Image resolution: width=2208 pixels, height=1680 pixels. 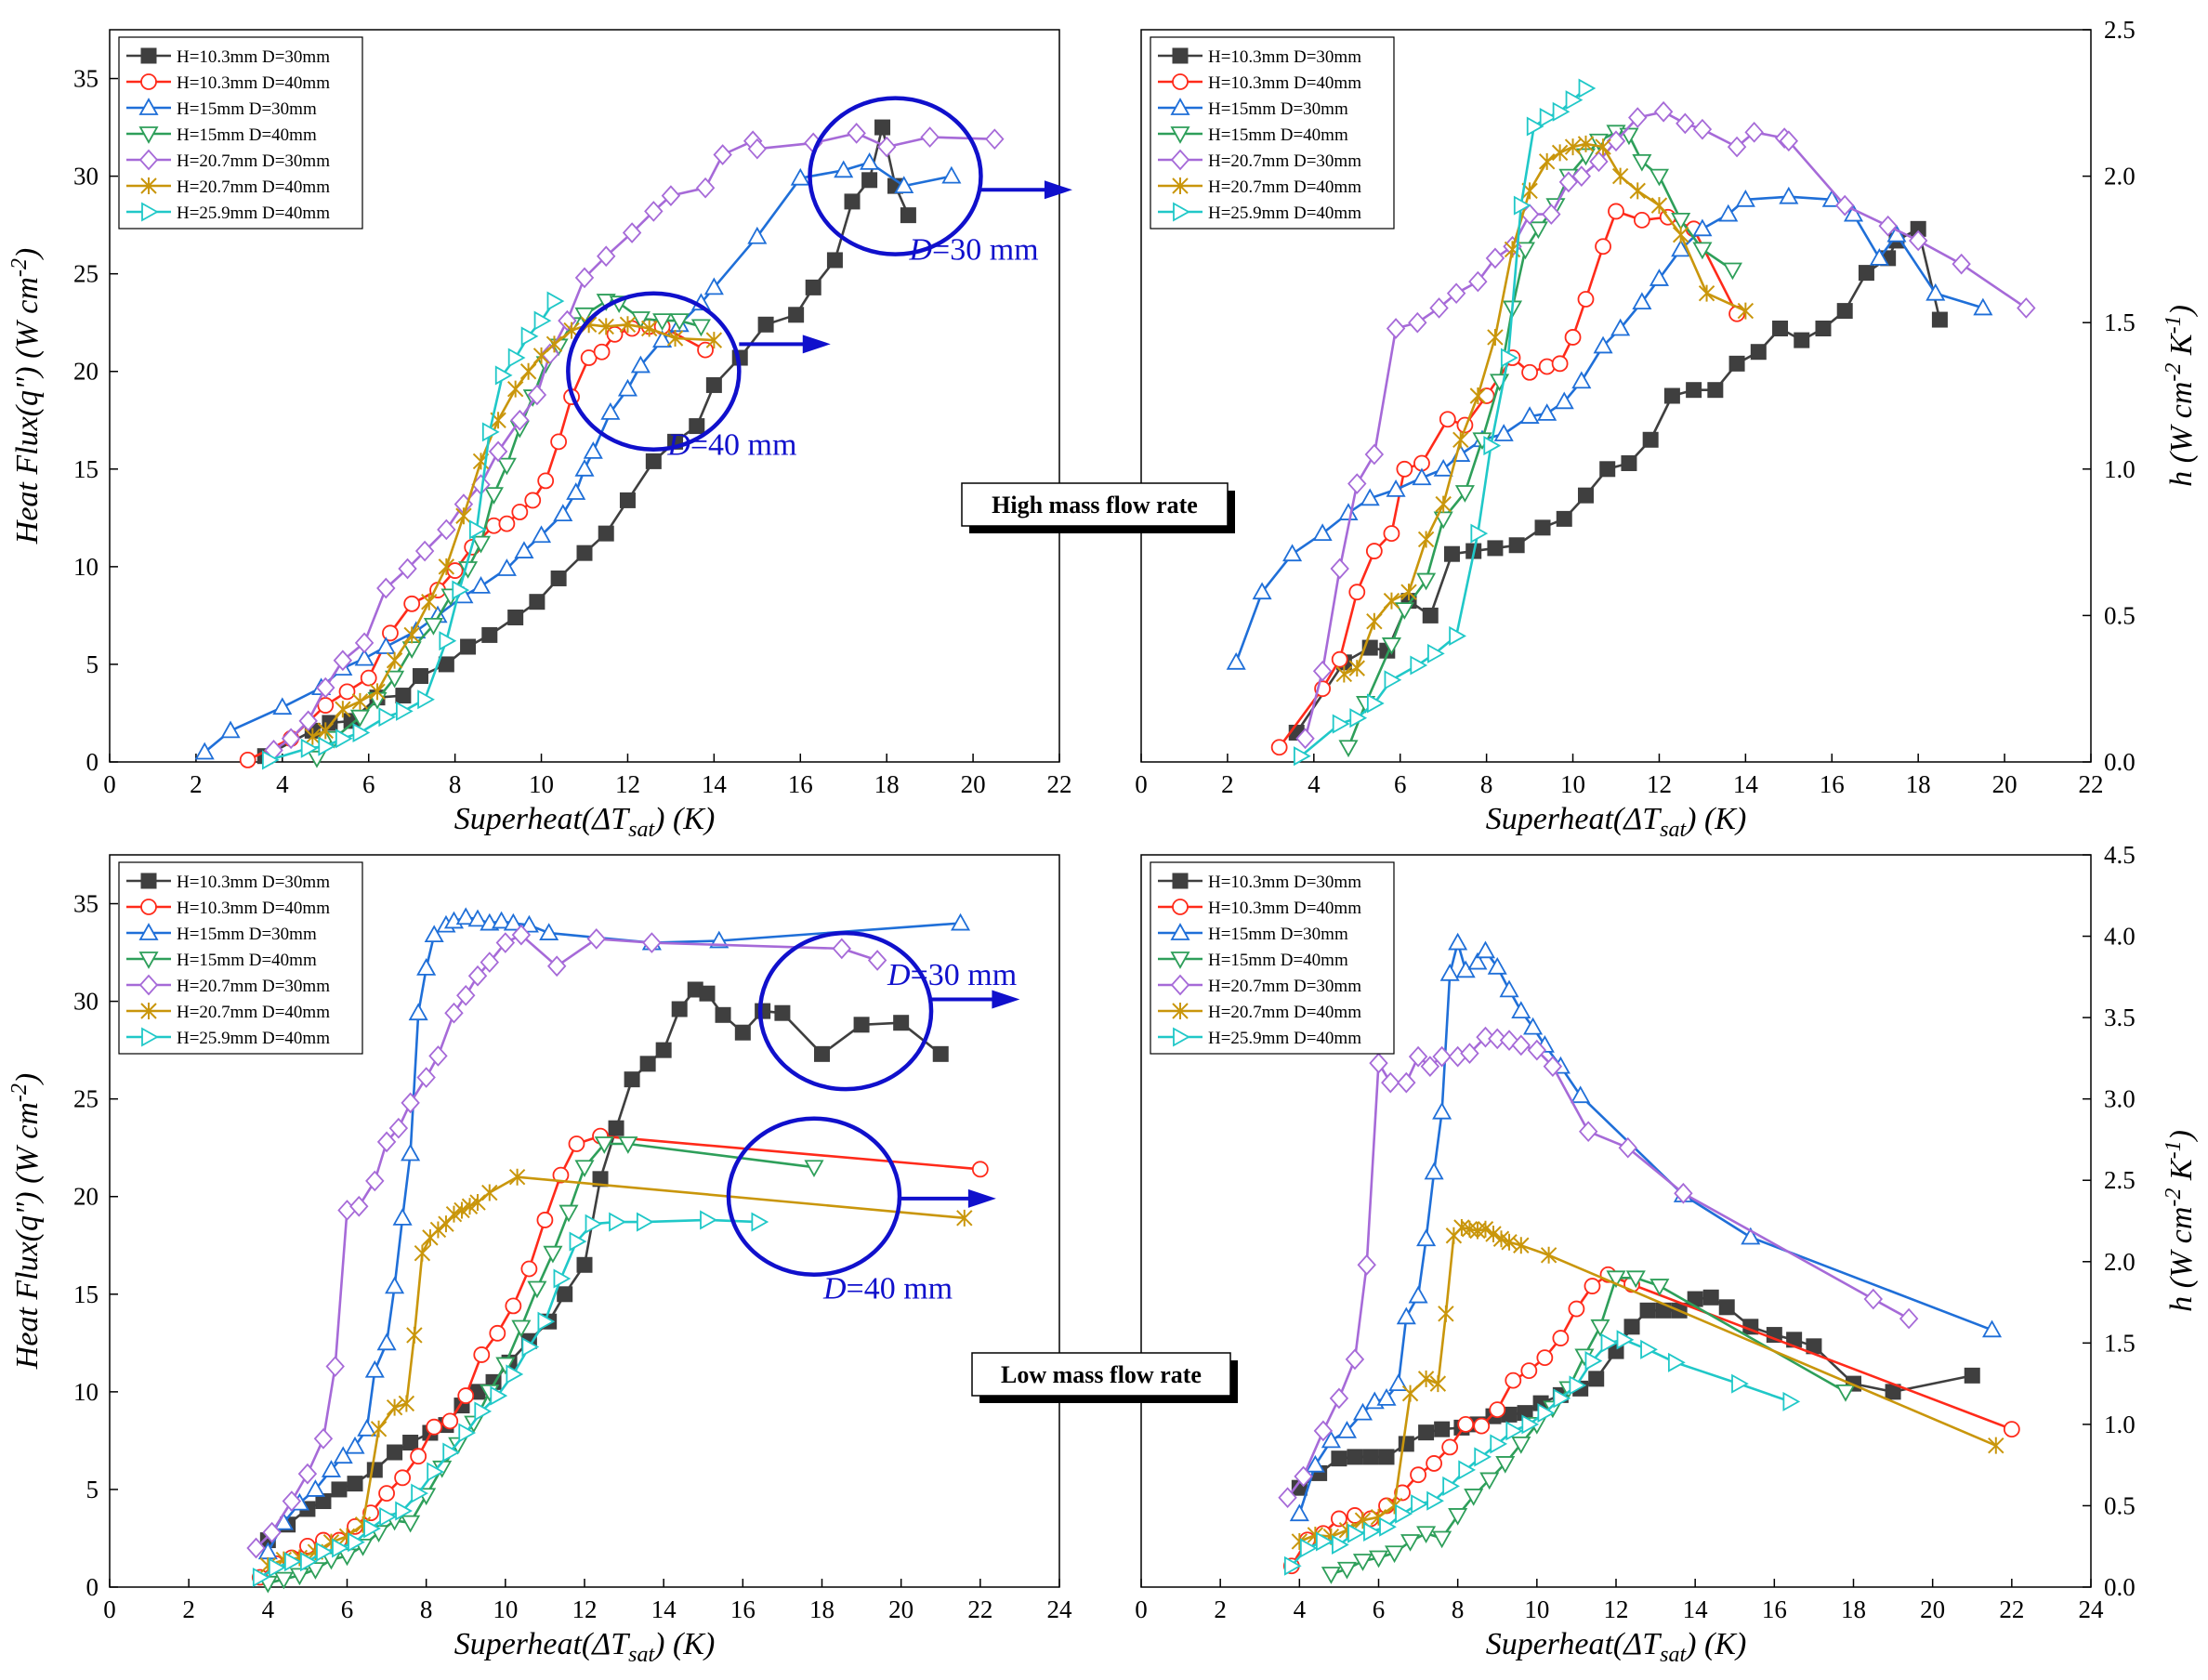 What do you see at coordinates (731, 445) in the screenshot?
I see `annotation-label: D=40 mm` at bounding box center [731, 445].